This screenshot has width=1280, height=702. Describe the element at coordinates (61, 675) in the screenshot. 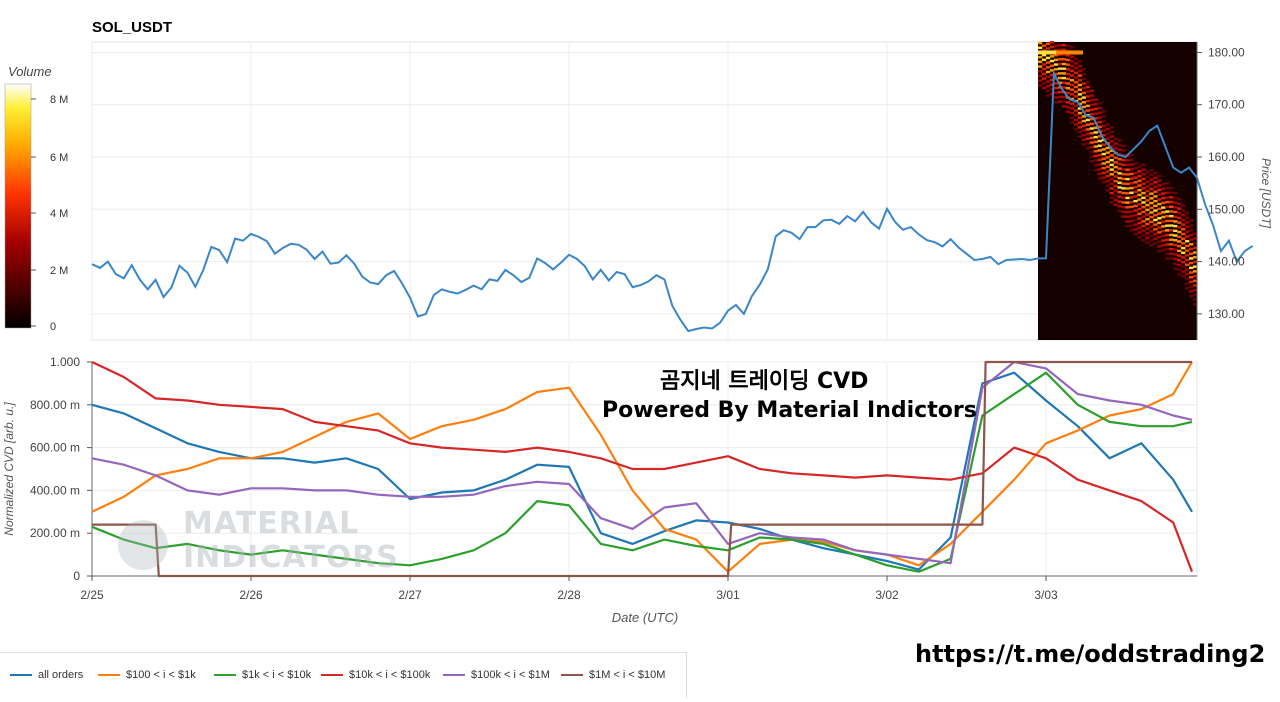

I see `legend-label: all orders` at that location.